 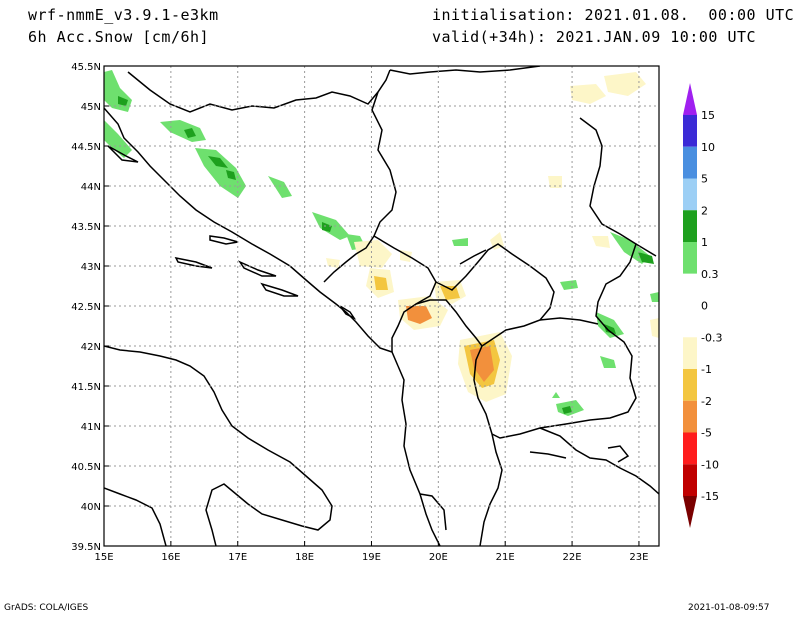 What do you see at coordinates (371, 557) in the screenshot?
I see `lon-tick-label: 19E` at bounding box center [371, 557].